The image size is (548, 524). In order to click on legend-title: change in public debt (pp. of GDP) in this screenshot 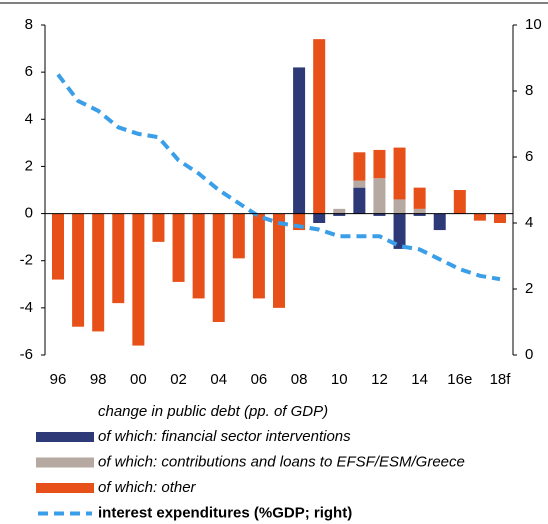, I will do `click(213, 411)`.